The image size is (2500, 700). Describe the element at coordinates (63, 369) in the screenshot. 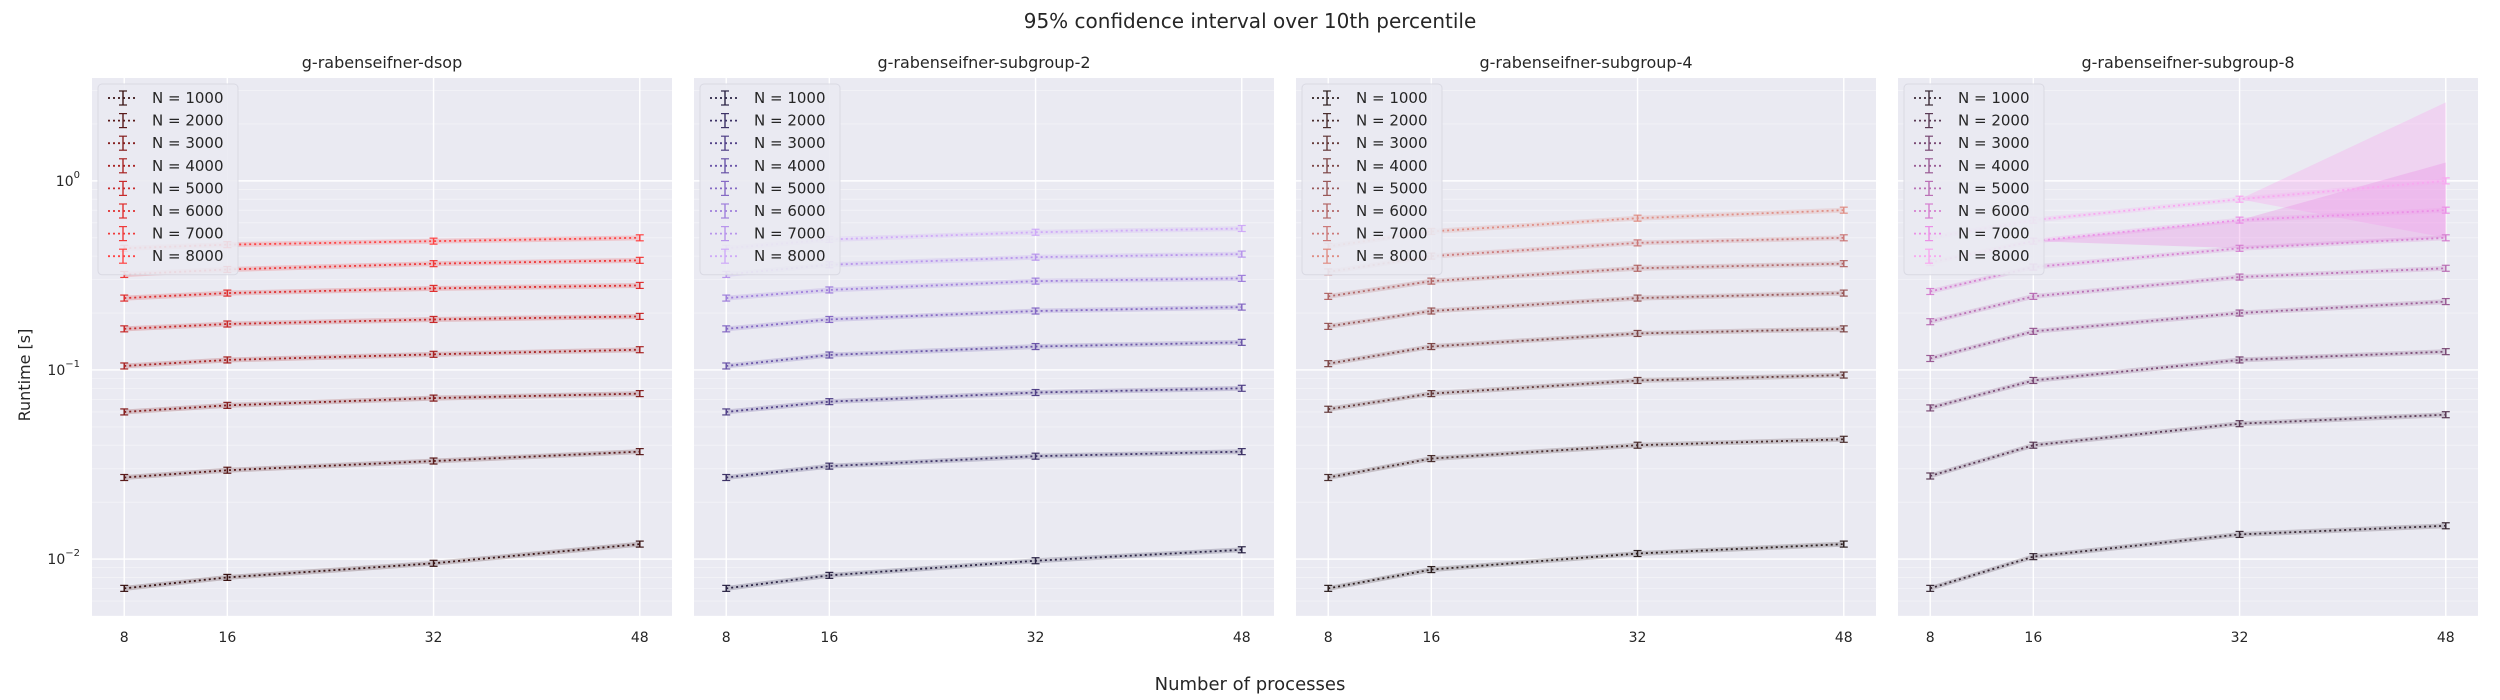

I see `y-tick-label: 10⁻¹` at that location.